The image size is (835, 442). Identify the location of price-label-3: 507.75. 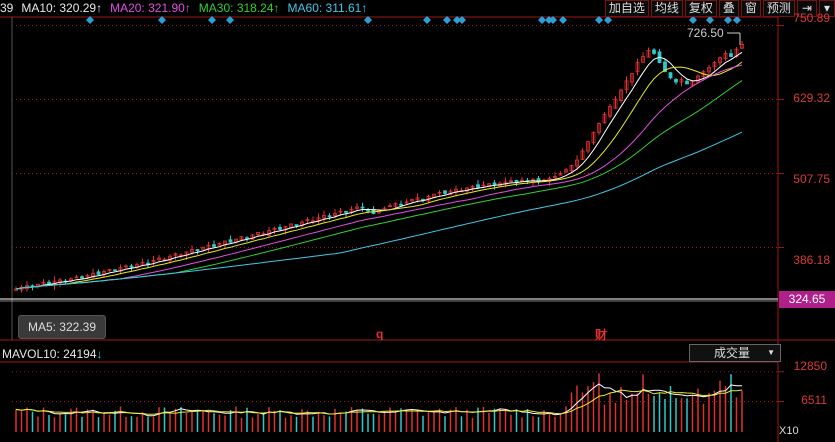
(811, 179).